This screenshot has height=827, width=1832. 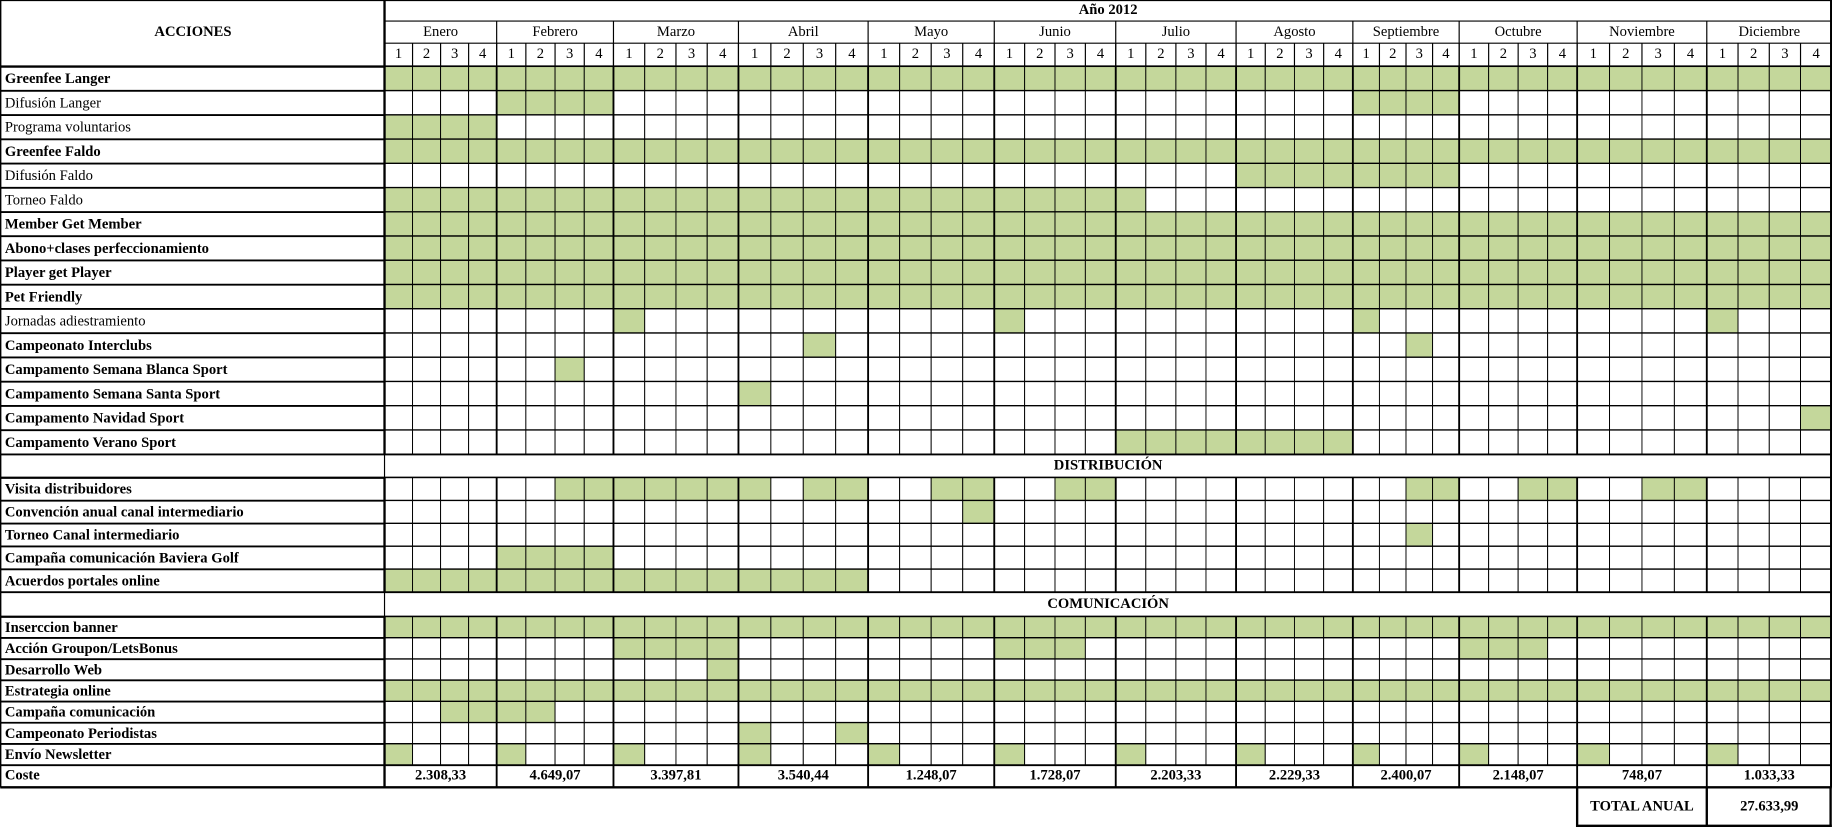 I want to click on row-label: Greenfee Faldo, so click(x=53, y=152).